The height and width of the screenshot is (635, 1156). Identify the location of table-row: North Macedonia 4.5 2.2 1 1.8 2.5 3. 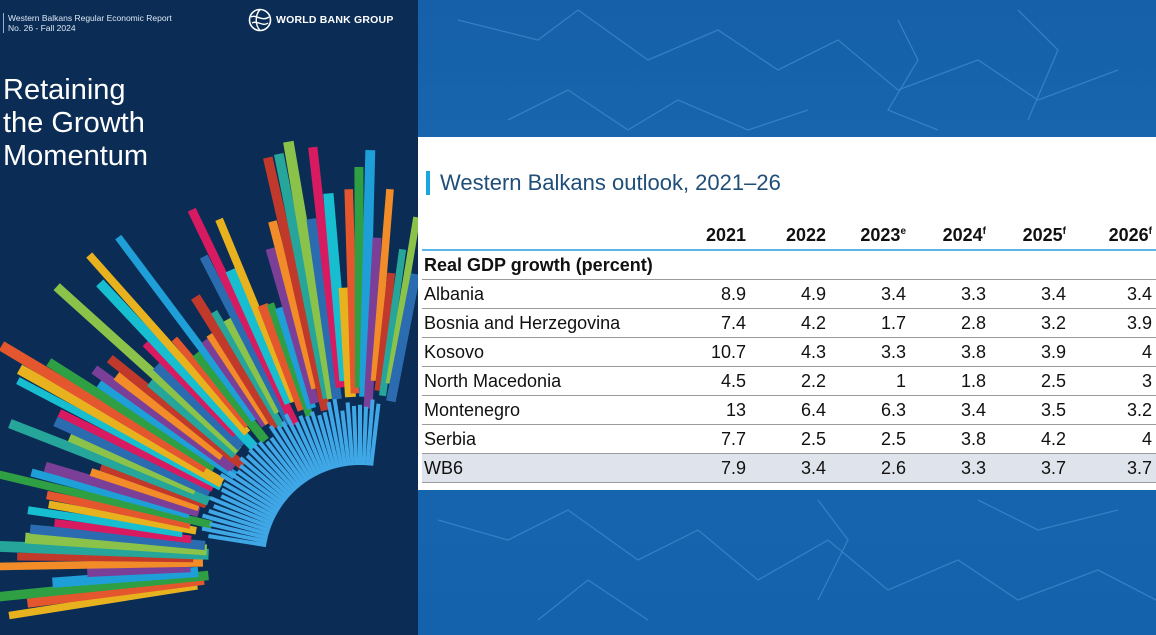
(789, 381).